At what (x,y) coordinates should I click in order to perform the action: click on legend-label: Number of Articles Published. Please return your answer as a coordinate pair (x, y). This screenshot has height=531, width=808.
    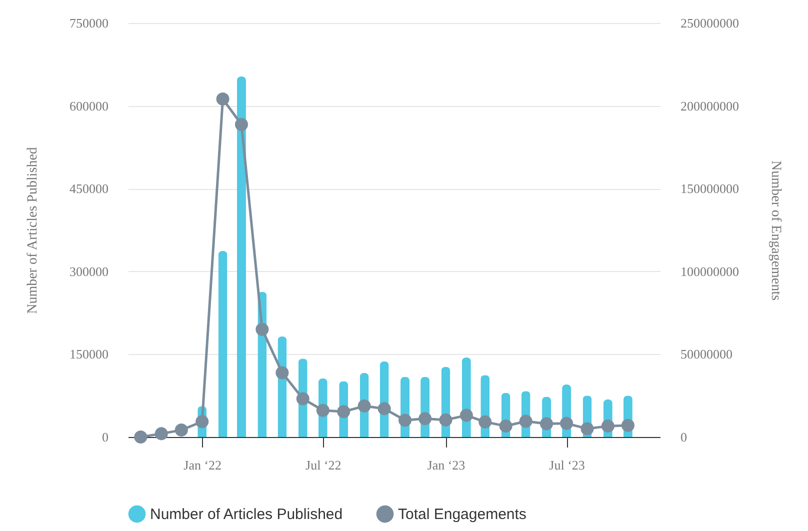
    Looking at the image, I should click on (246, 515).